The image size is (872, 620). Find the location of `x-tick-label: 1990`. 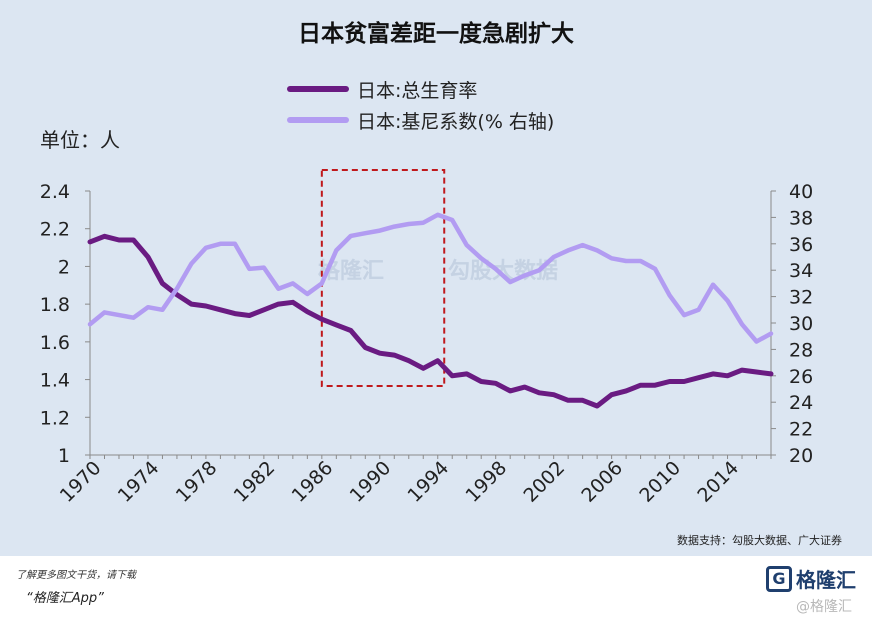

x-tick-label: 1990 is located at coordinates (371, 482).